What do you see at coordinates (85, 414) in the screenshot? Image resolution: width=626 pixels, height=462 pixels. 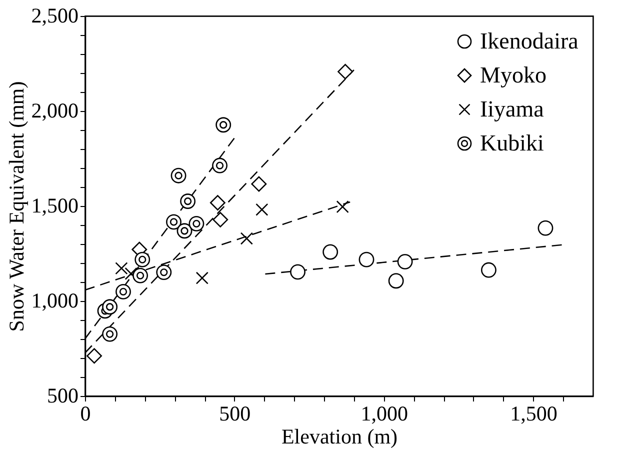 I see `x-tick-label: 0` at bounding box center [85, 414].